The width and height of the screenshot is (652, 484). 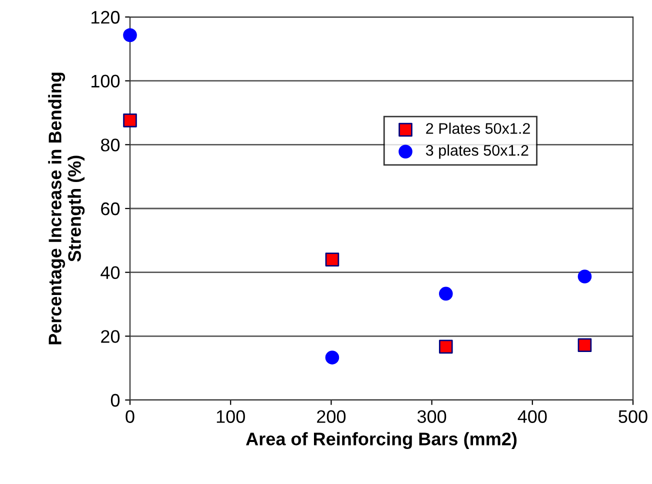 I want to click on x-tick-label: 300, so click(x=431, y=416).